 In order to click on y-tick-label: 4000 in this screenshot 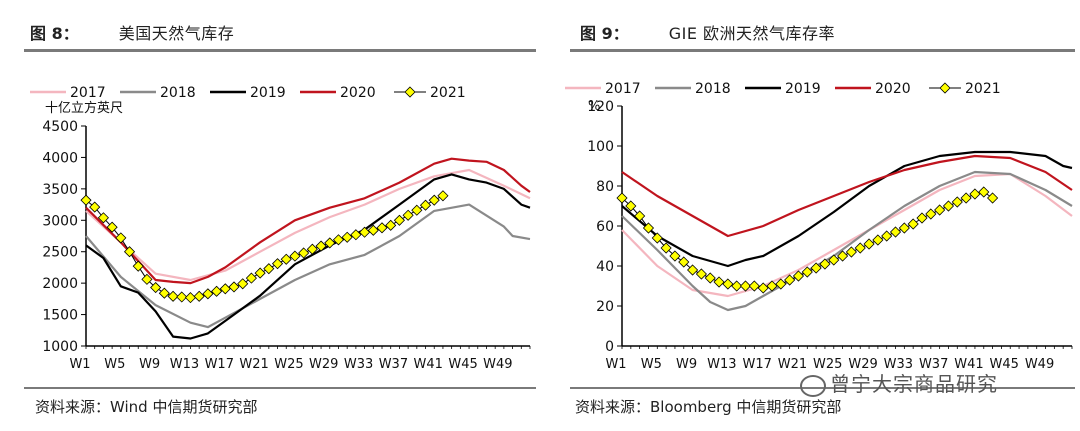, I will do `click(60, 158)`.